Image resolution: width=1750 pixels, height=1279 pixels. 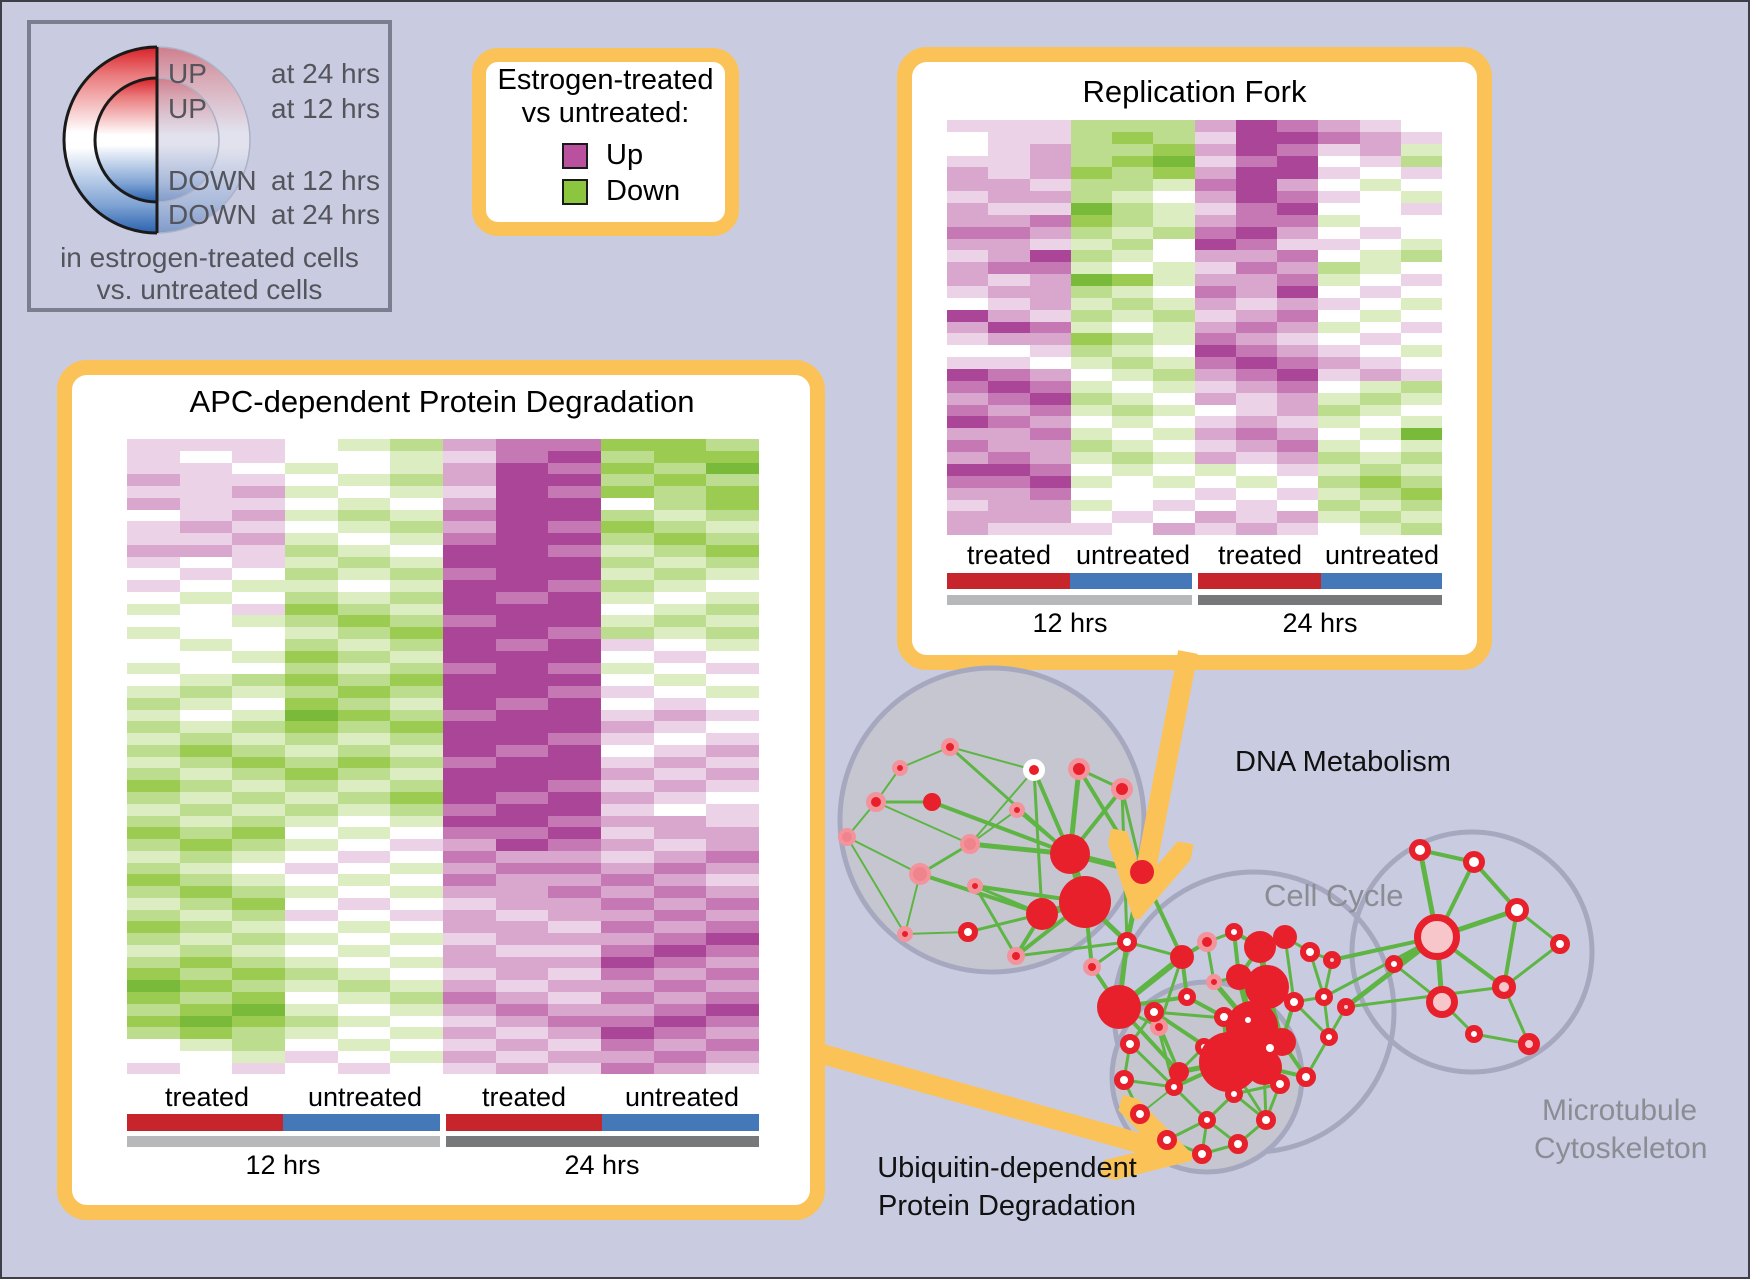 I want to click on replication-fork-heatmap, so click(x=1194, y=328).